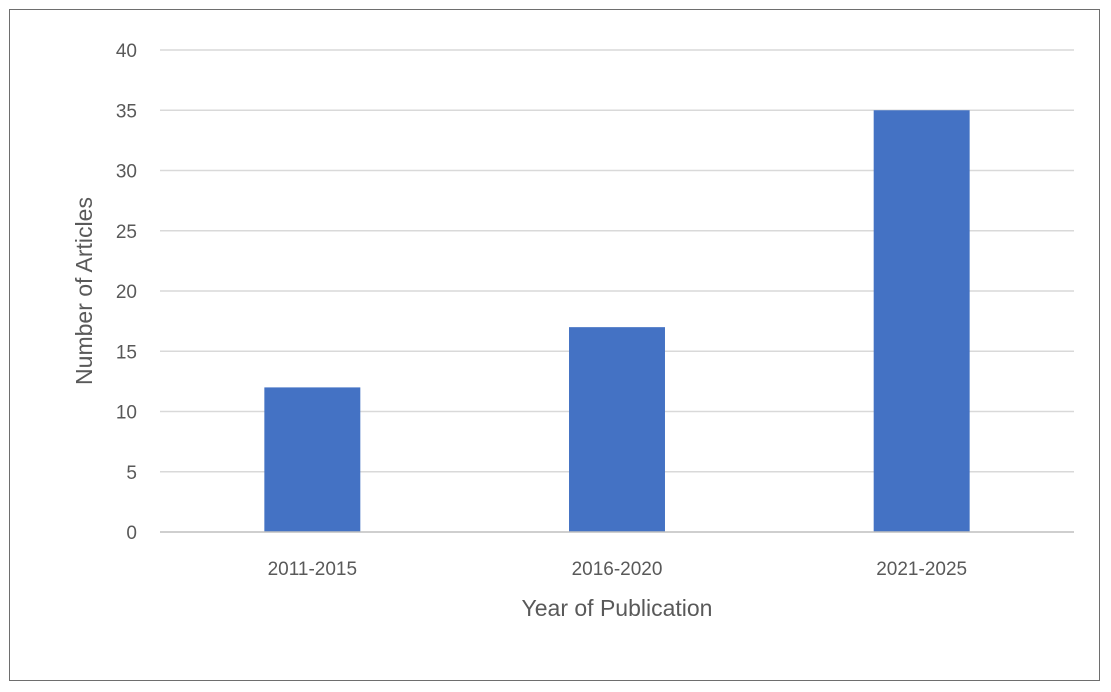 This screenshot has height=692, width=1111. What do you see at coordinates (617, 608) in the screenshot?
I see `x-axis-title: Year of Publication` at bounding box center [617, 608].